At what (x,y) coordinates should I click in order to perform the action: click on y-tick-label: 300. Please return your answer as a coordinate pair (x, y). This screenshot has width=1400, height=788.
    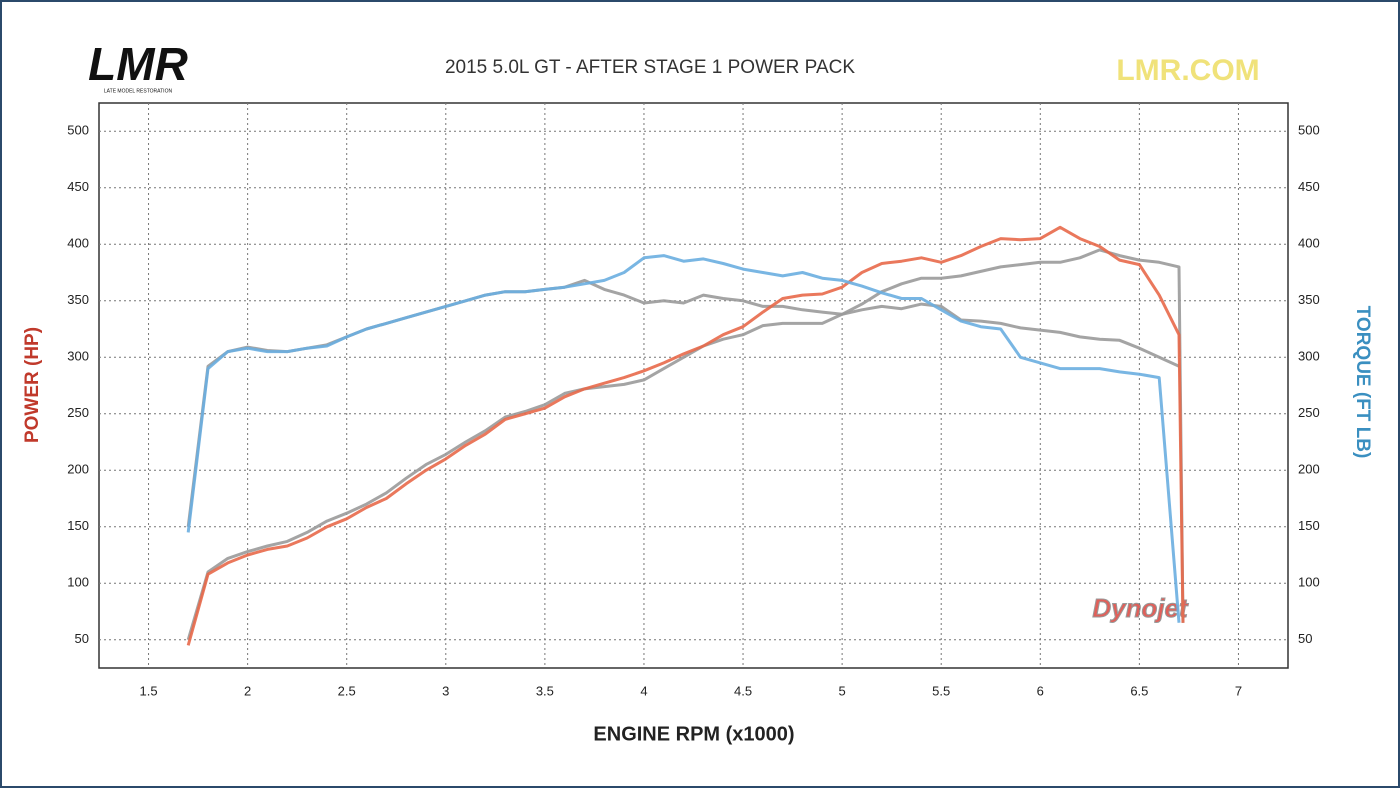
    Looking at the image, I should click on (78, 356).